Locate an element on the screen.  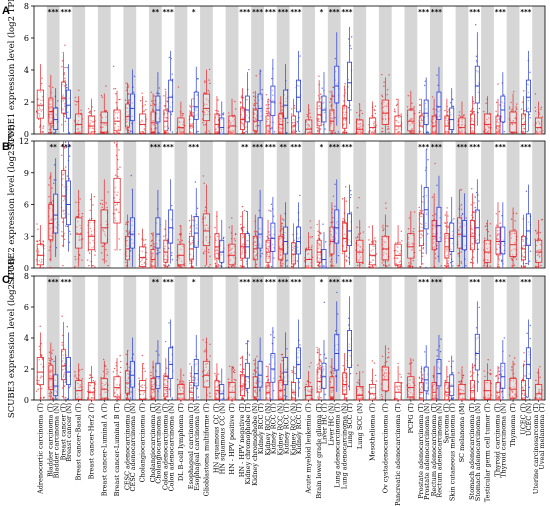
significance-label: ** is located at coordinates (156, 282).